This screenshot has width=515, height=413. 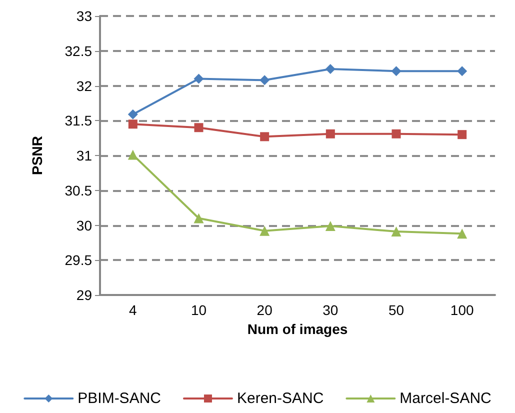 I want to click on y-tick-label: 30.5, so click(x=78, y=190).